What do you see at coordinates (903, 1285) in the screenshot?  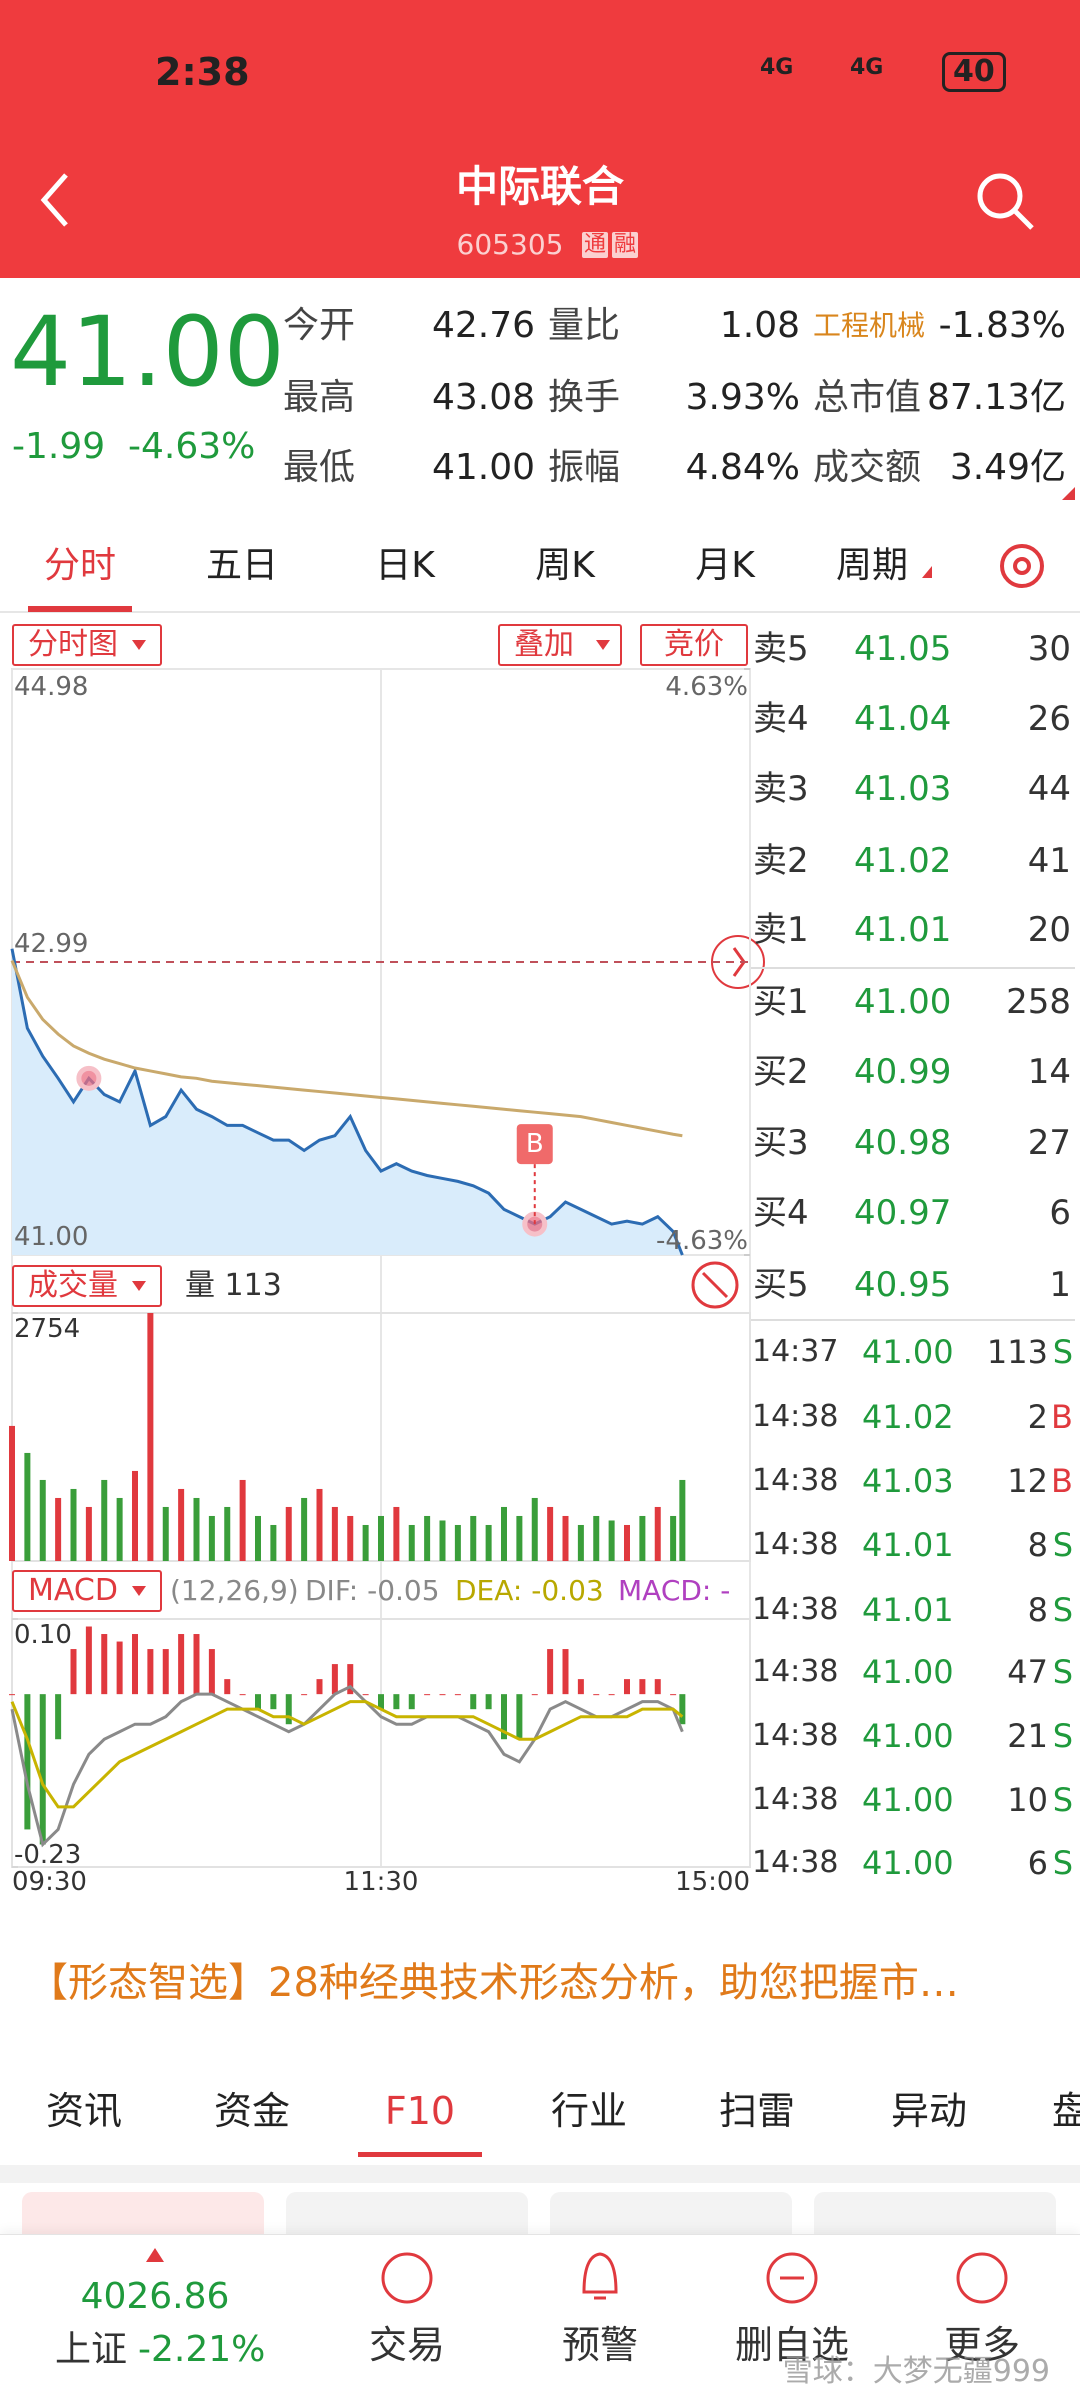 I see `book-price: 40.95` at bounding box center [903, 1285].